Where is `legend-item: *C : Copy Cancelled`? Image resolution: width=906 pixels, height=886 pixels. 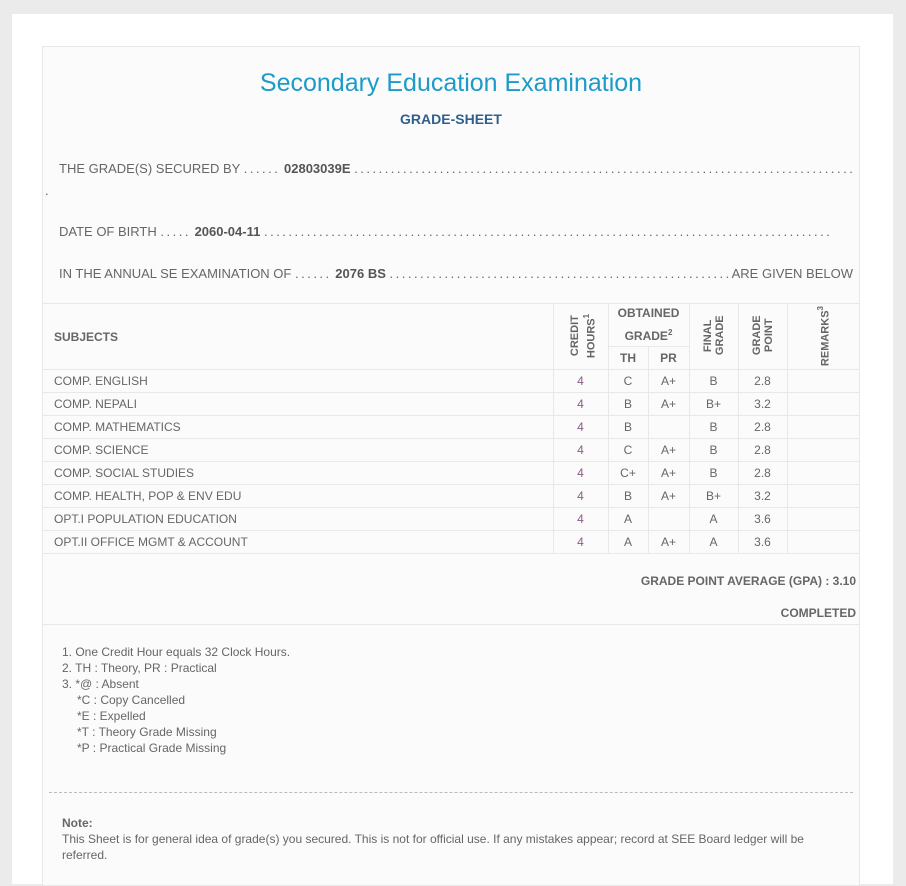
legend-item: *C : Copy Cancelled is located at coordinates (131, 700).